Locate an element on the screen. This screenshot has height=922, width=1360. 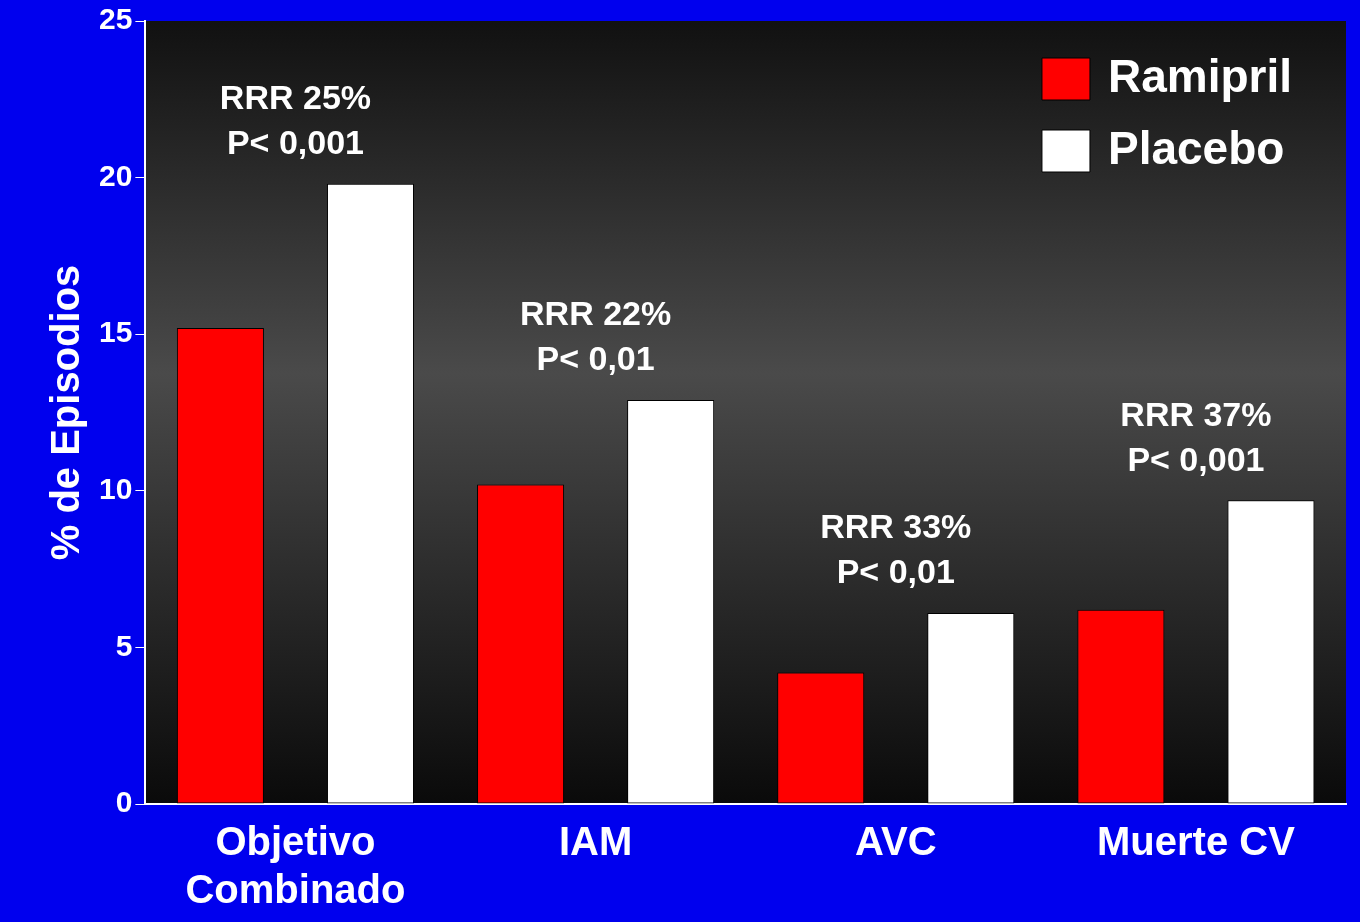
y-tick-label: 10 is located at coordinates (115, 489).